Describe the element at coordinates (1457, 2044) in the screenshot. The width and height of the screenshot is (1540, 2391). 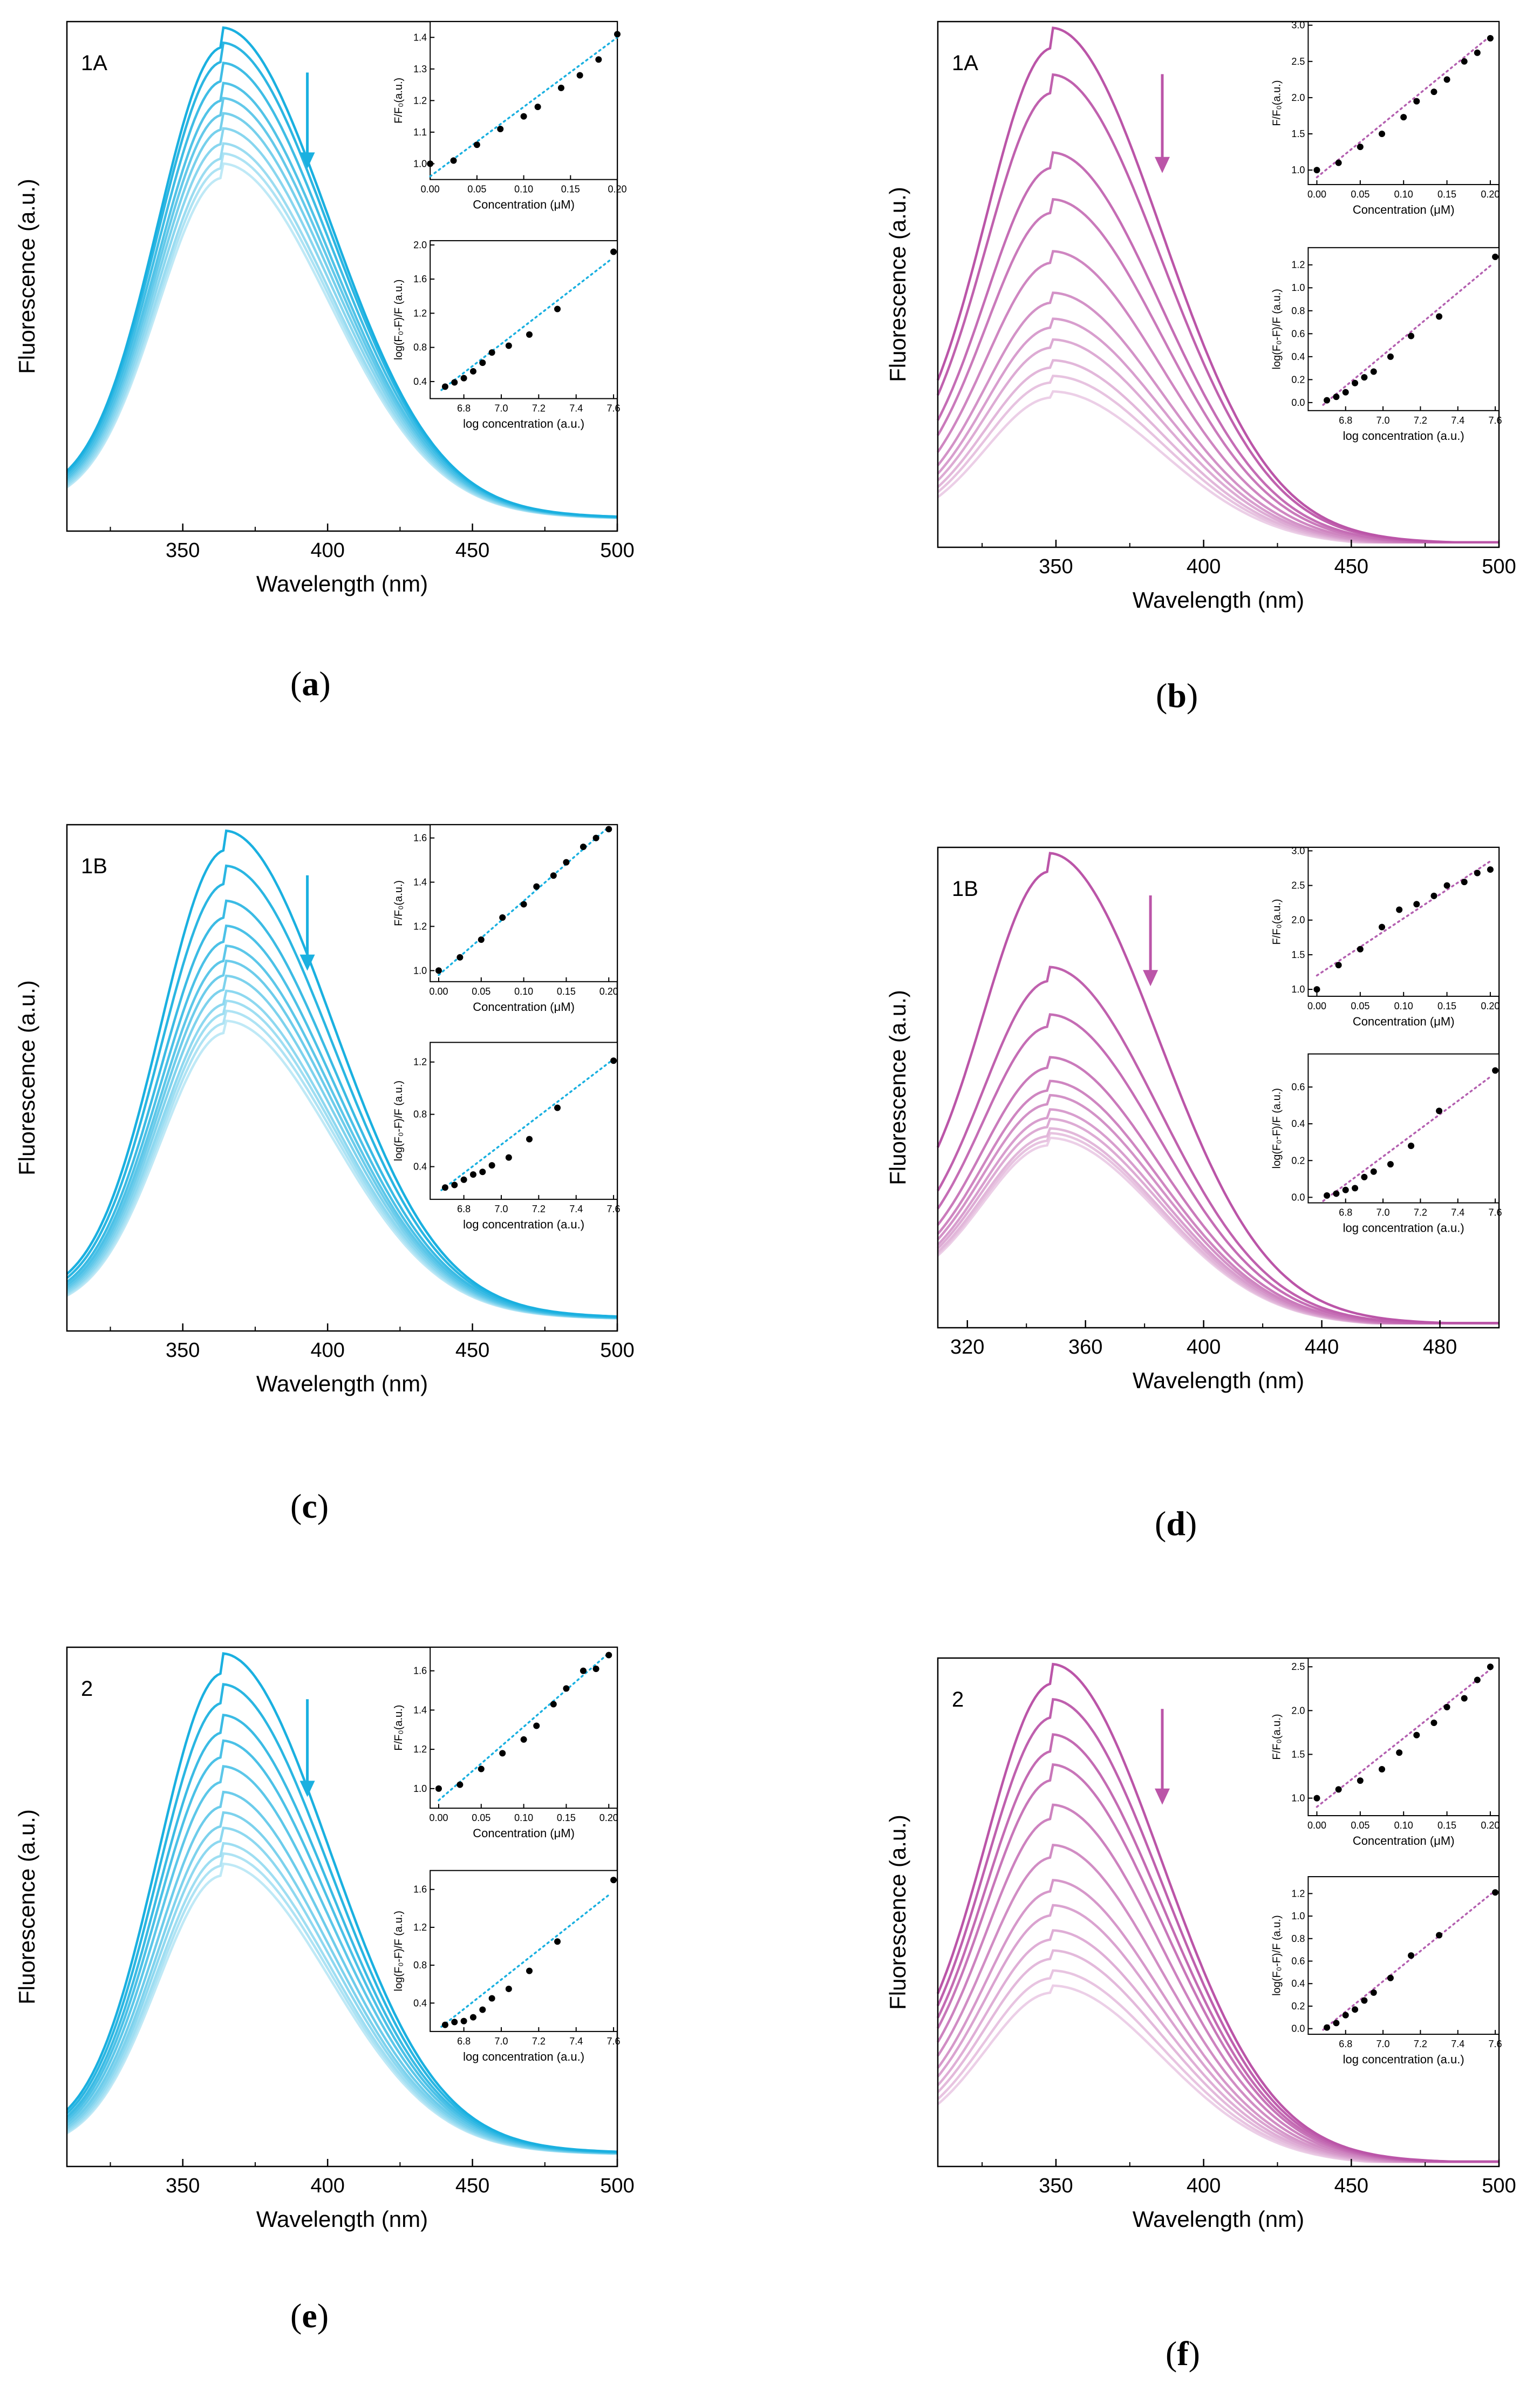
I see `inset-x-tick-label: 7.4` at that location.